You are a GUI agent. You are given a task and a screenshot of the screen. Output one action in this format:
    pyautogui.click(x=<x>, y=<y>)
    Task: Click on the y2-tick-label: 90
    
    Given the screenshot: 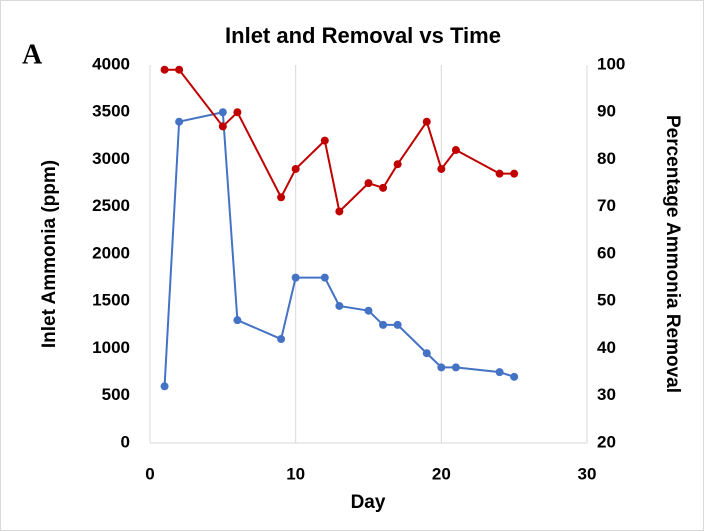 What is the action you would take?
    pyautogui.click(x=606, y=111)
    